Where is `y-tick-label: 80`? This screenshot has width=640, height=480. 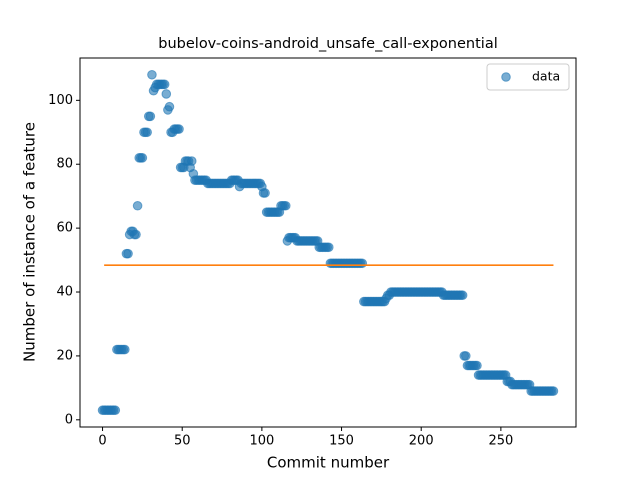 y-tick-label: 80 is located at coordinates (64, 164).